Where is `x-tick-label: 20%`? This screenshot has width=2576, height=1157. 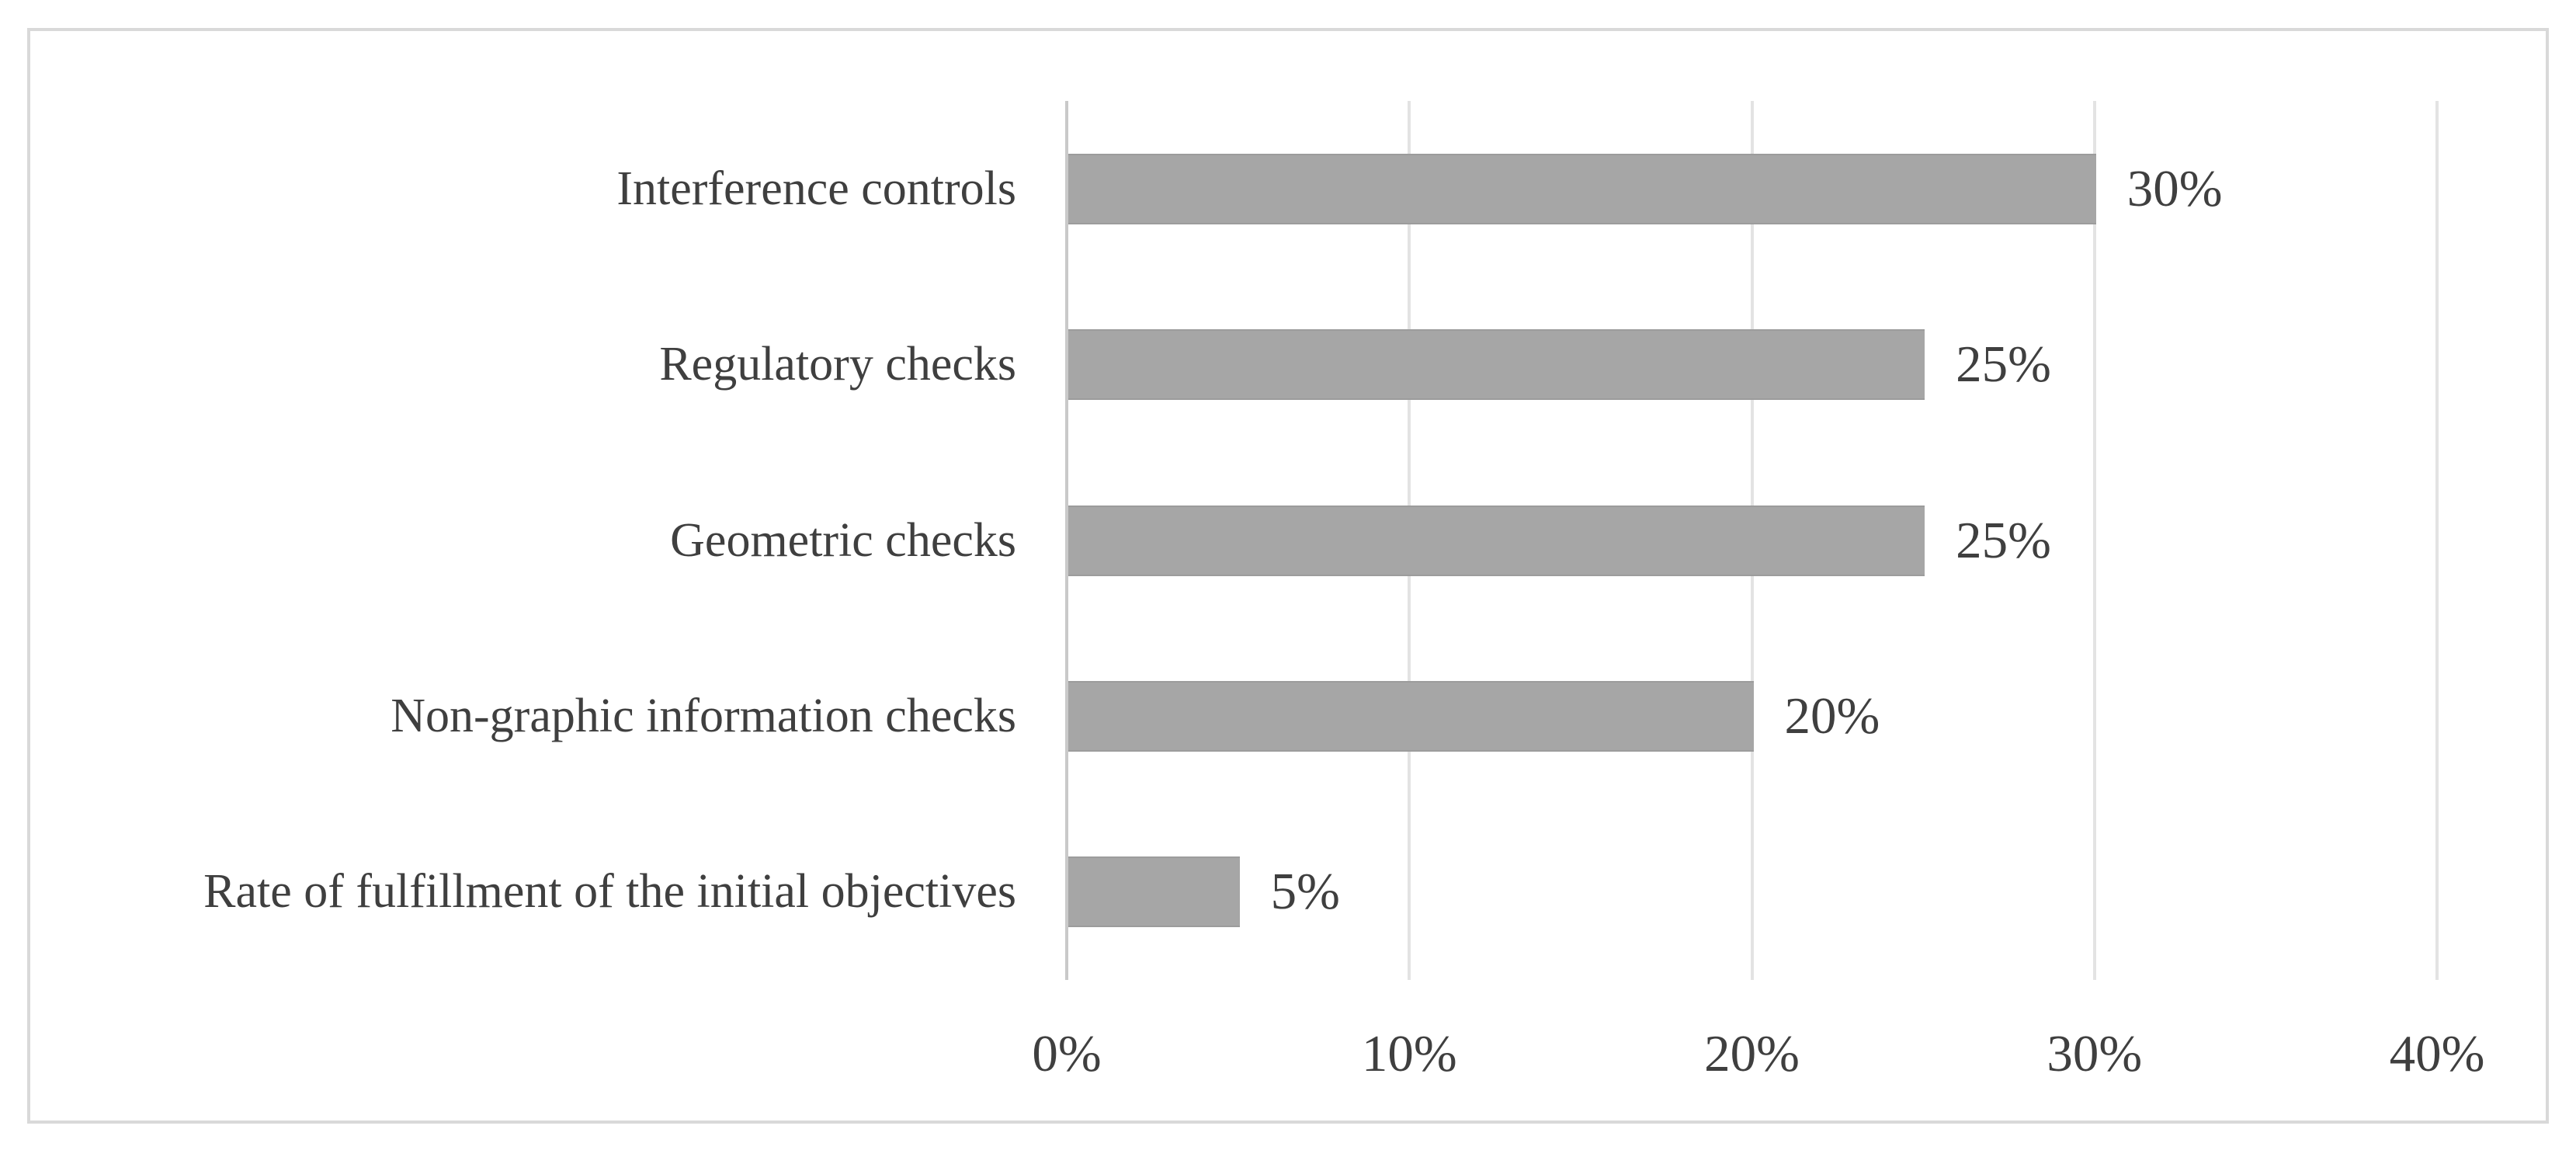
x-tick-label: 20% is located at coordinates (1752, 1053).